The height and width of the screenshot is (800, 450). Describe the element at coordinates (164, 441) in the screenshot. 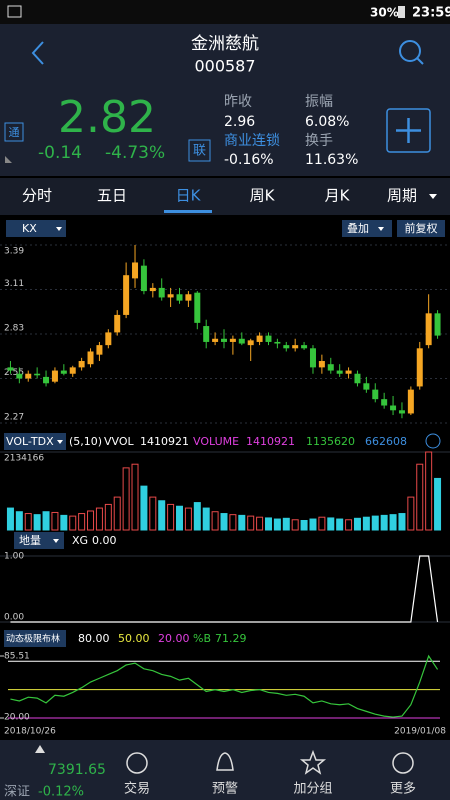

I see `vvol: 1410921` at that location.